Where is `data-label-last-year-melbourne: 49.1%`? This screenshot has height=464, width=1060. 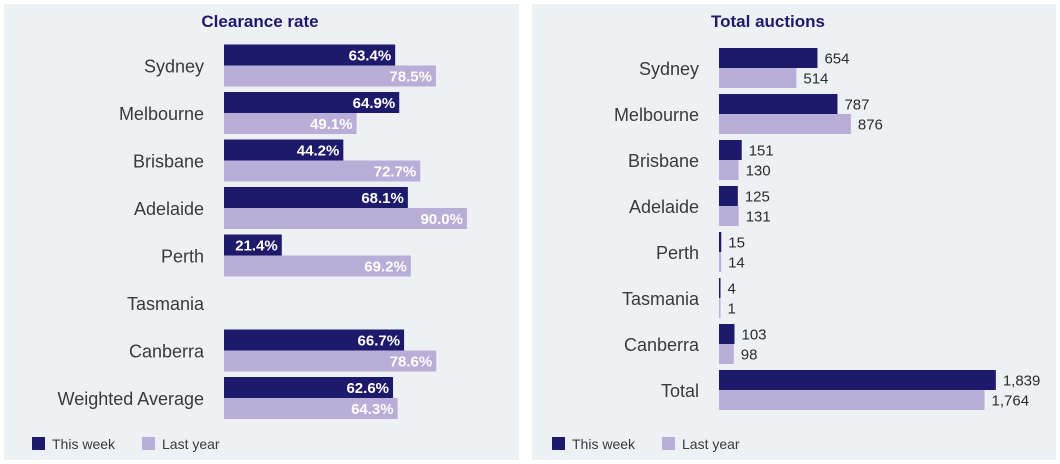 data-label-last-year-melbourne: 49.1% is located at coordinates (331, 124).